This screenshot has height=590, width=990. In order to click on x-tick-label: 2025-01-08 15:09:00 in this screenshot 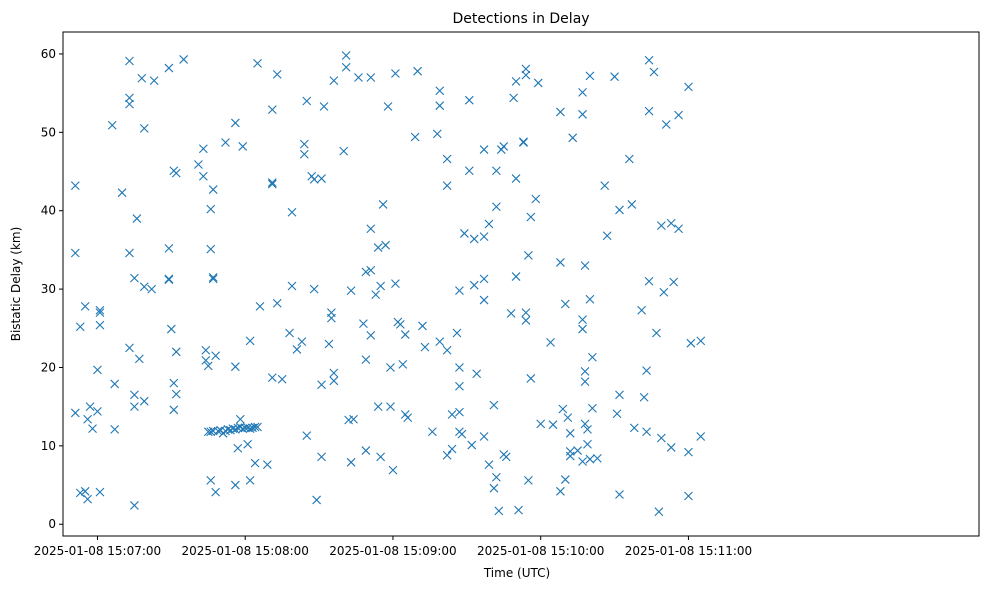, I will do `click(392, 551)`.